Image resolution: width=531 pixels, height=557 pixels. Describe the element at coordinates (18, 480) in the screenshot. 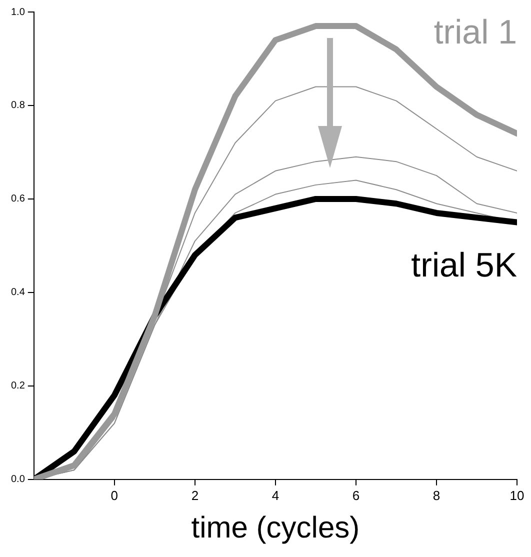

I see `y-tick-label: 0.0` at that location.